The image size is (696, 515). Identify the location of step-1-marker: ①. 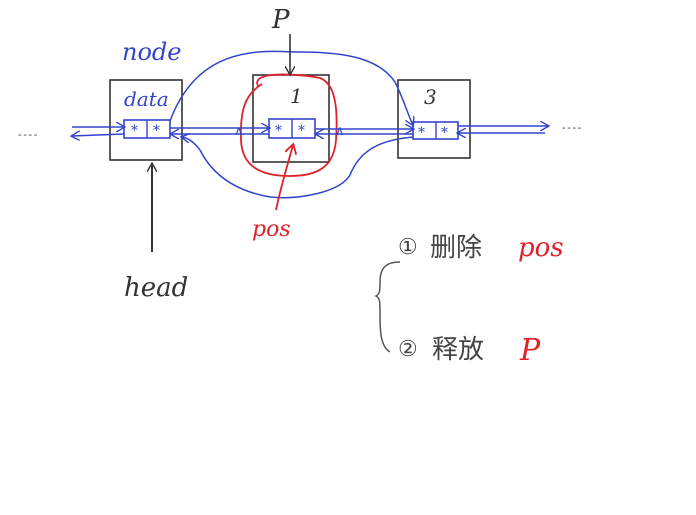
(408, 247).